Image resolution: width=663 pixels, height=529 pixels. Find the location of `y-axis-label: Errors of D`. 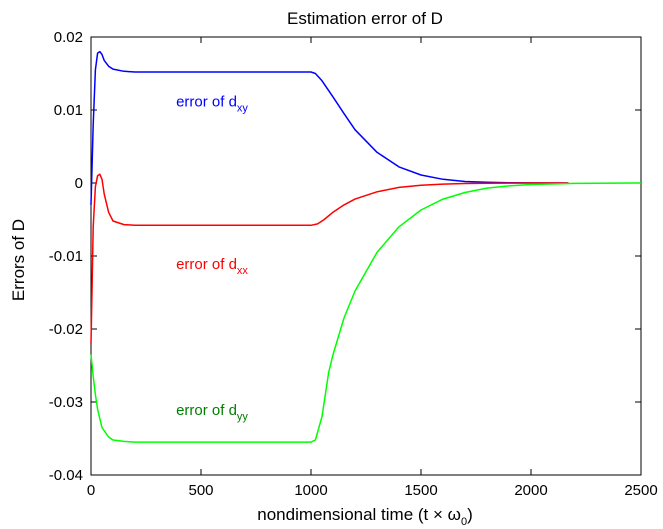

y-axis-label: Errors of D is located at coordinates (18, 260).